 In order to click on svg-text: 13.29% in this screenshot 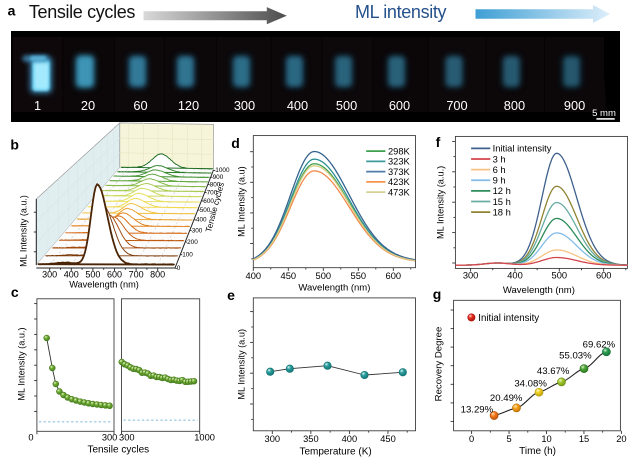, I will do `click(477, 410)`.